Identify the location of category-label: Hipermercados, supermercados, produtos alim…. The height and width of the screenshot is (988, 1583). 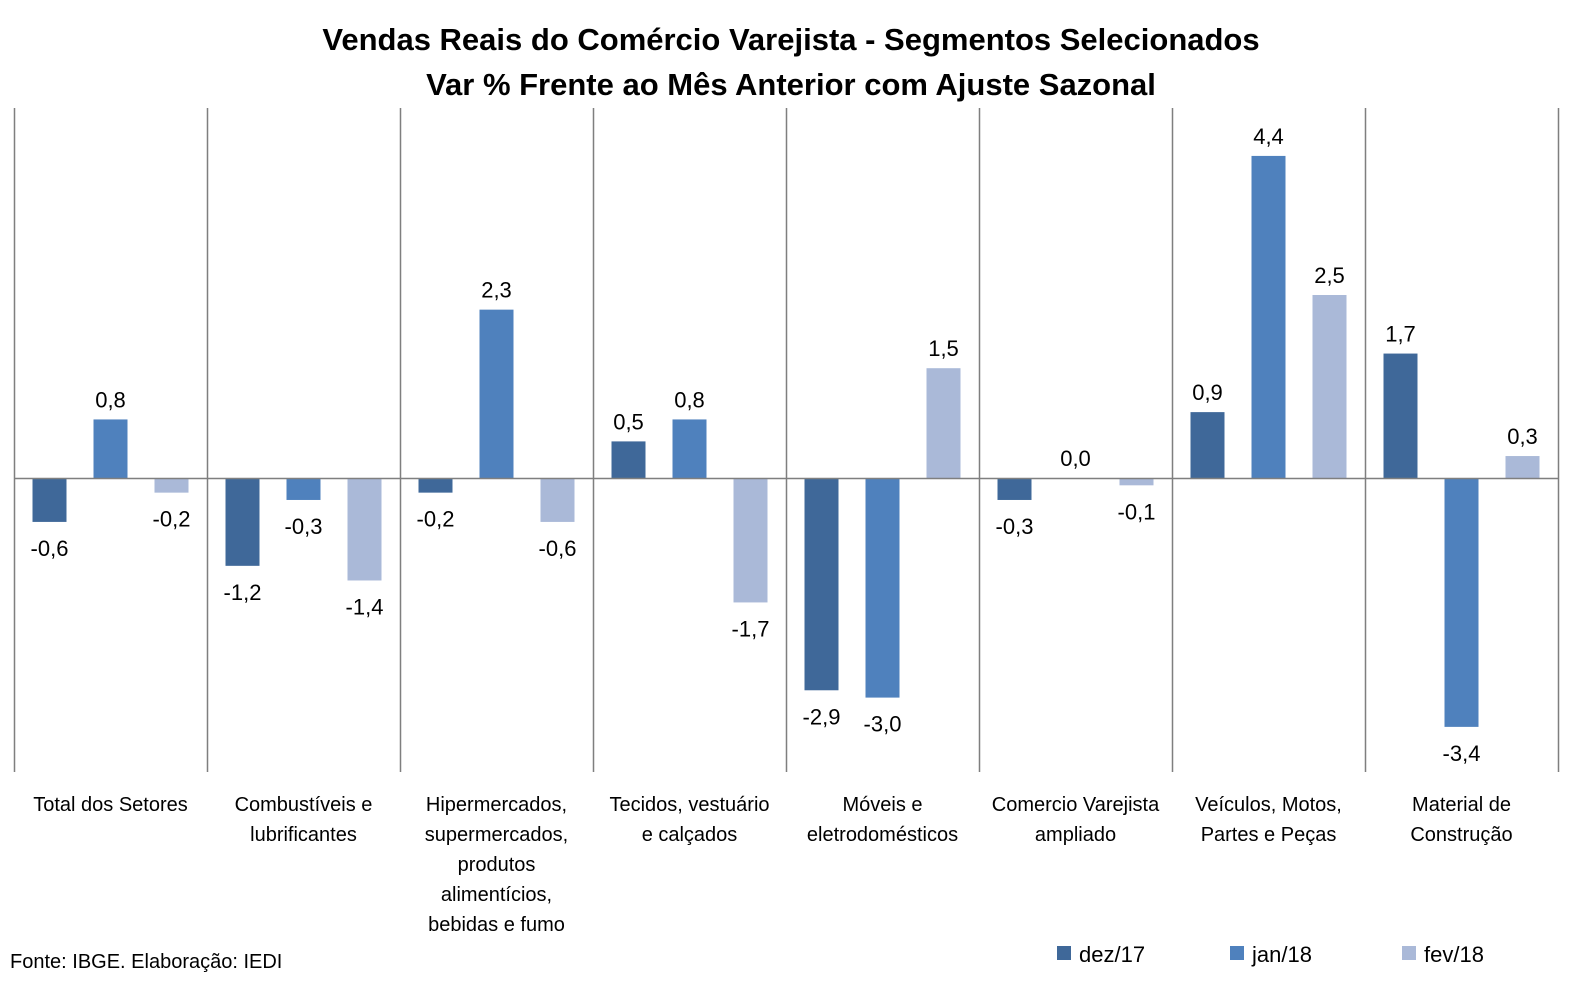
(496, 865).